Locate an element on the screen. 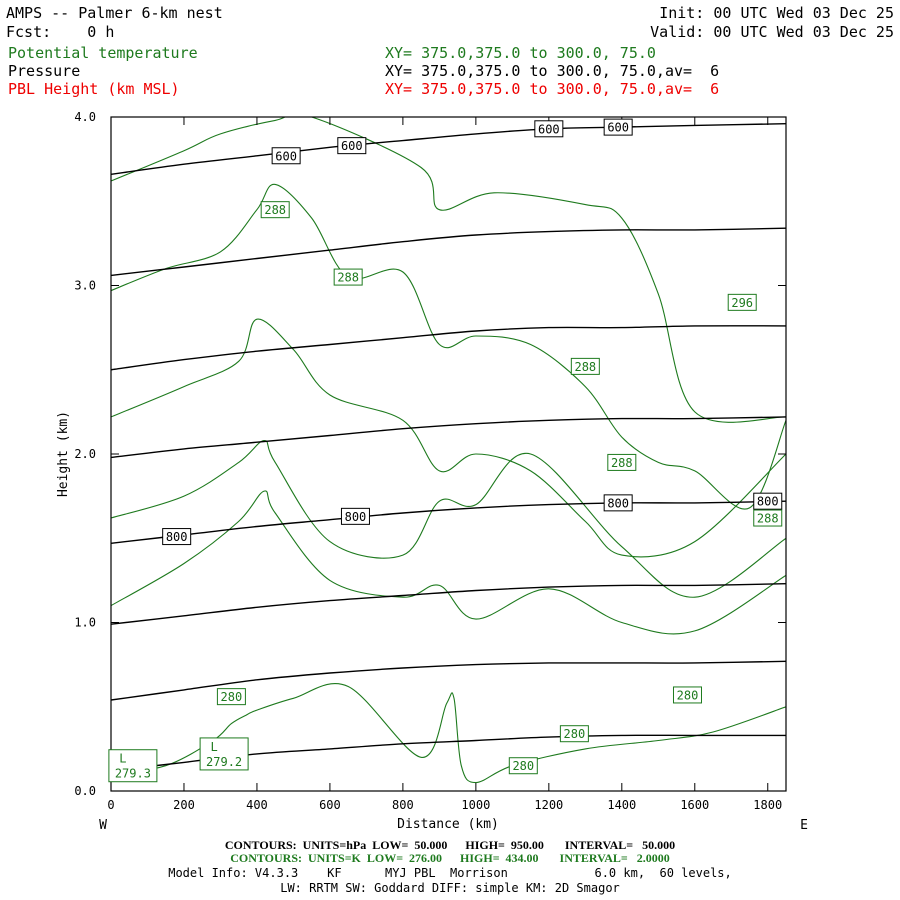  x-tick-label: 1400 is located at coordinates (621, 805).